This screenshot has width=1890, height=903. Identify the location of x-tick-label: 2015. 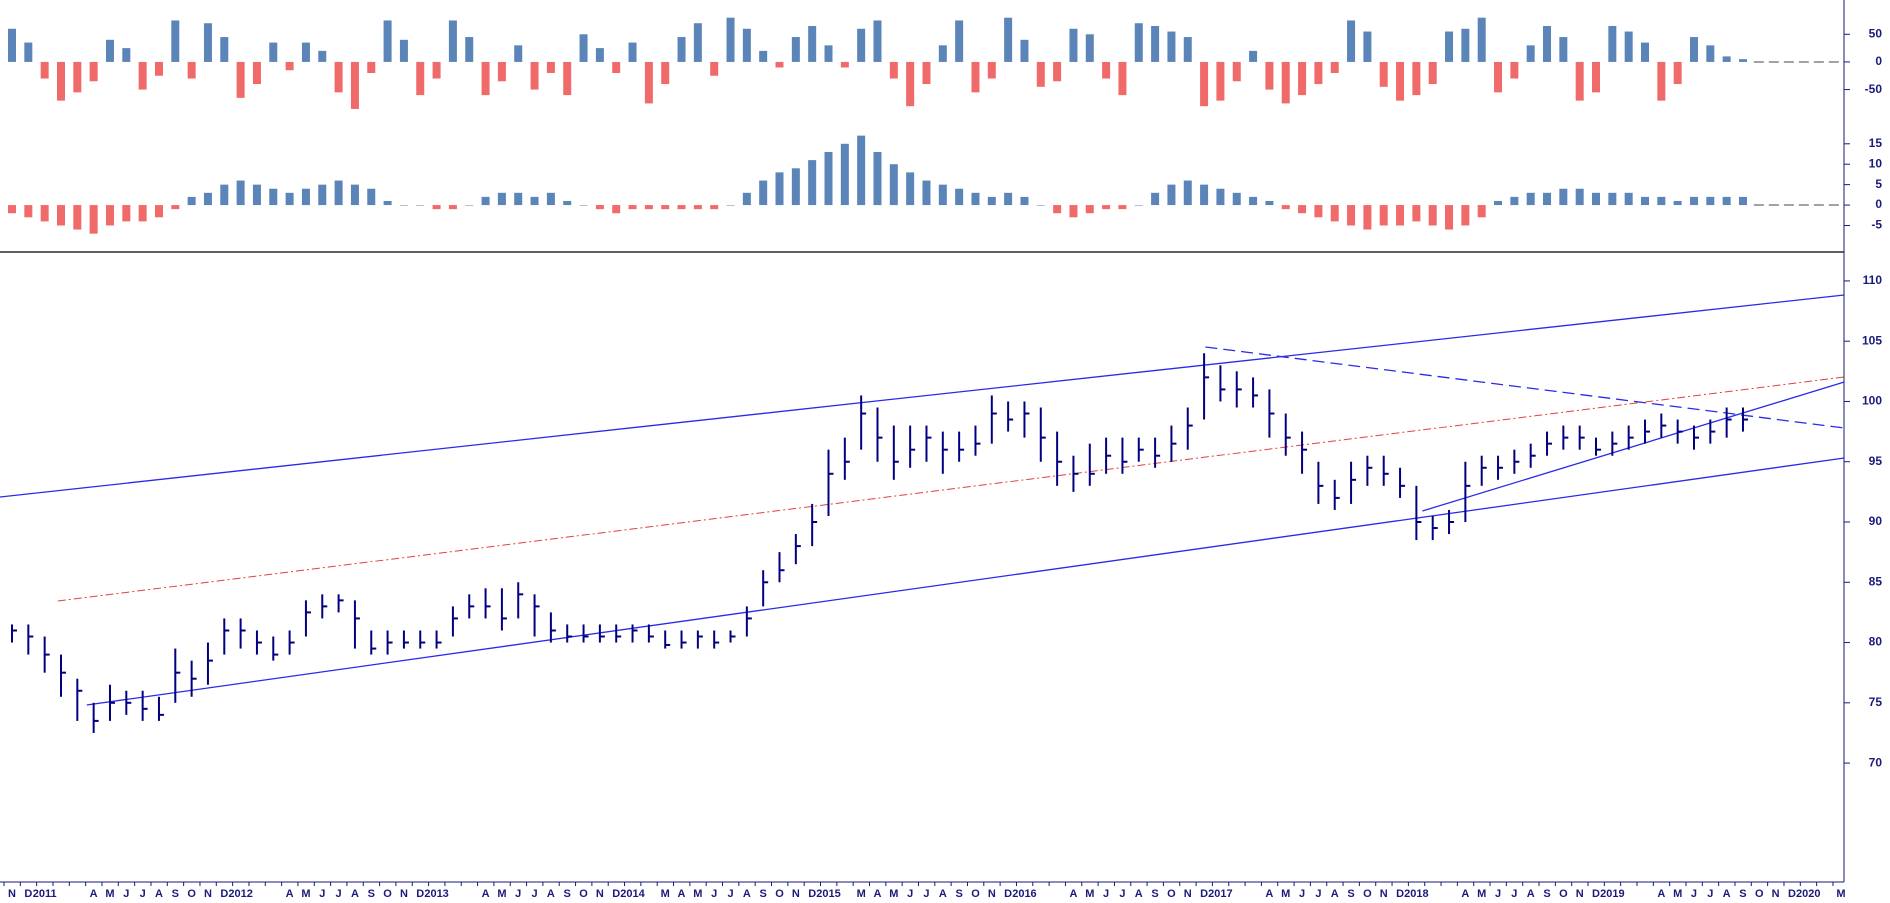
(828, 894).